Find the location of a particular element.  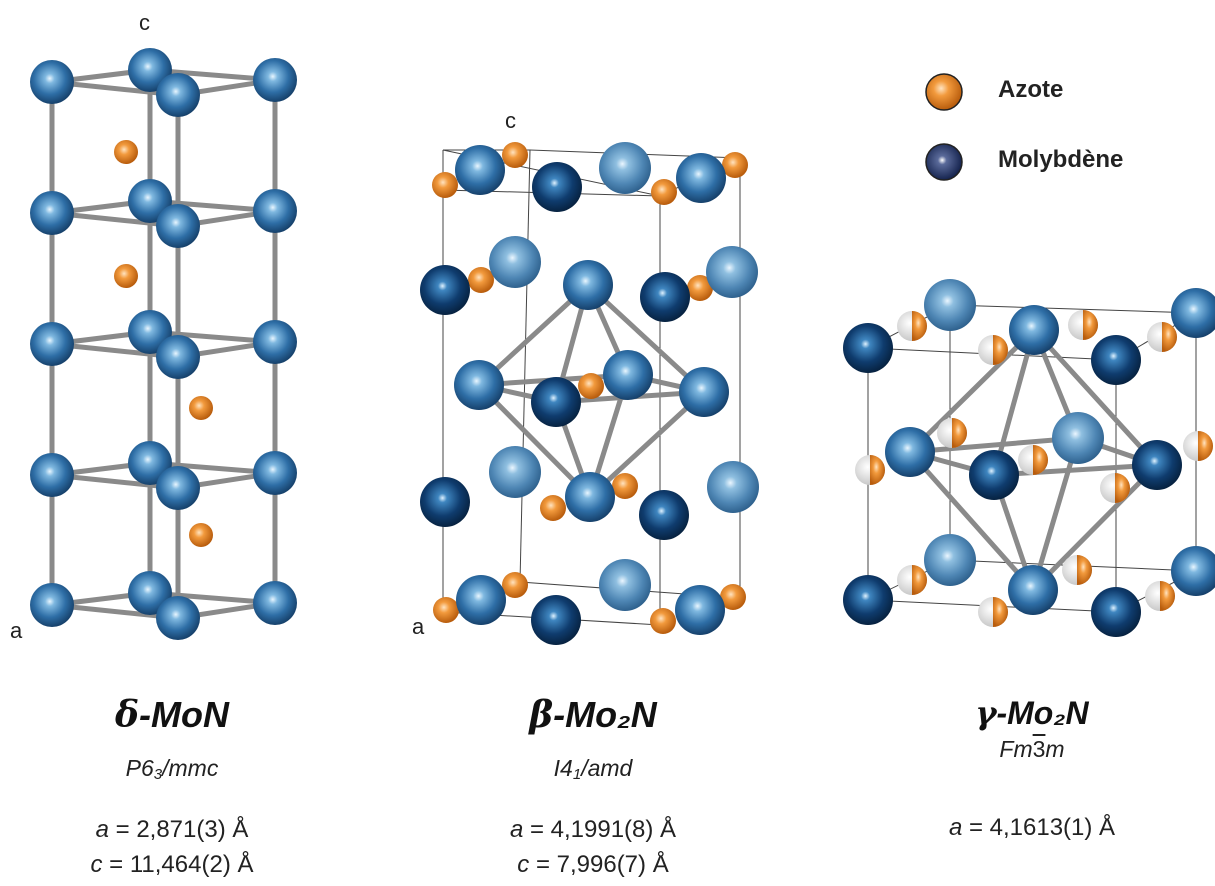

delta-space-group: P63/mmc is located at coordinates (172, 769).